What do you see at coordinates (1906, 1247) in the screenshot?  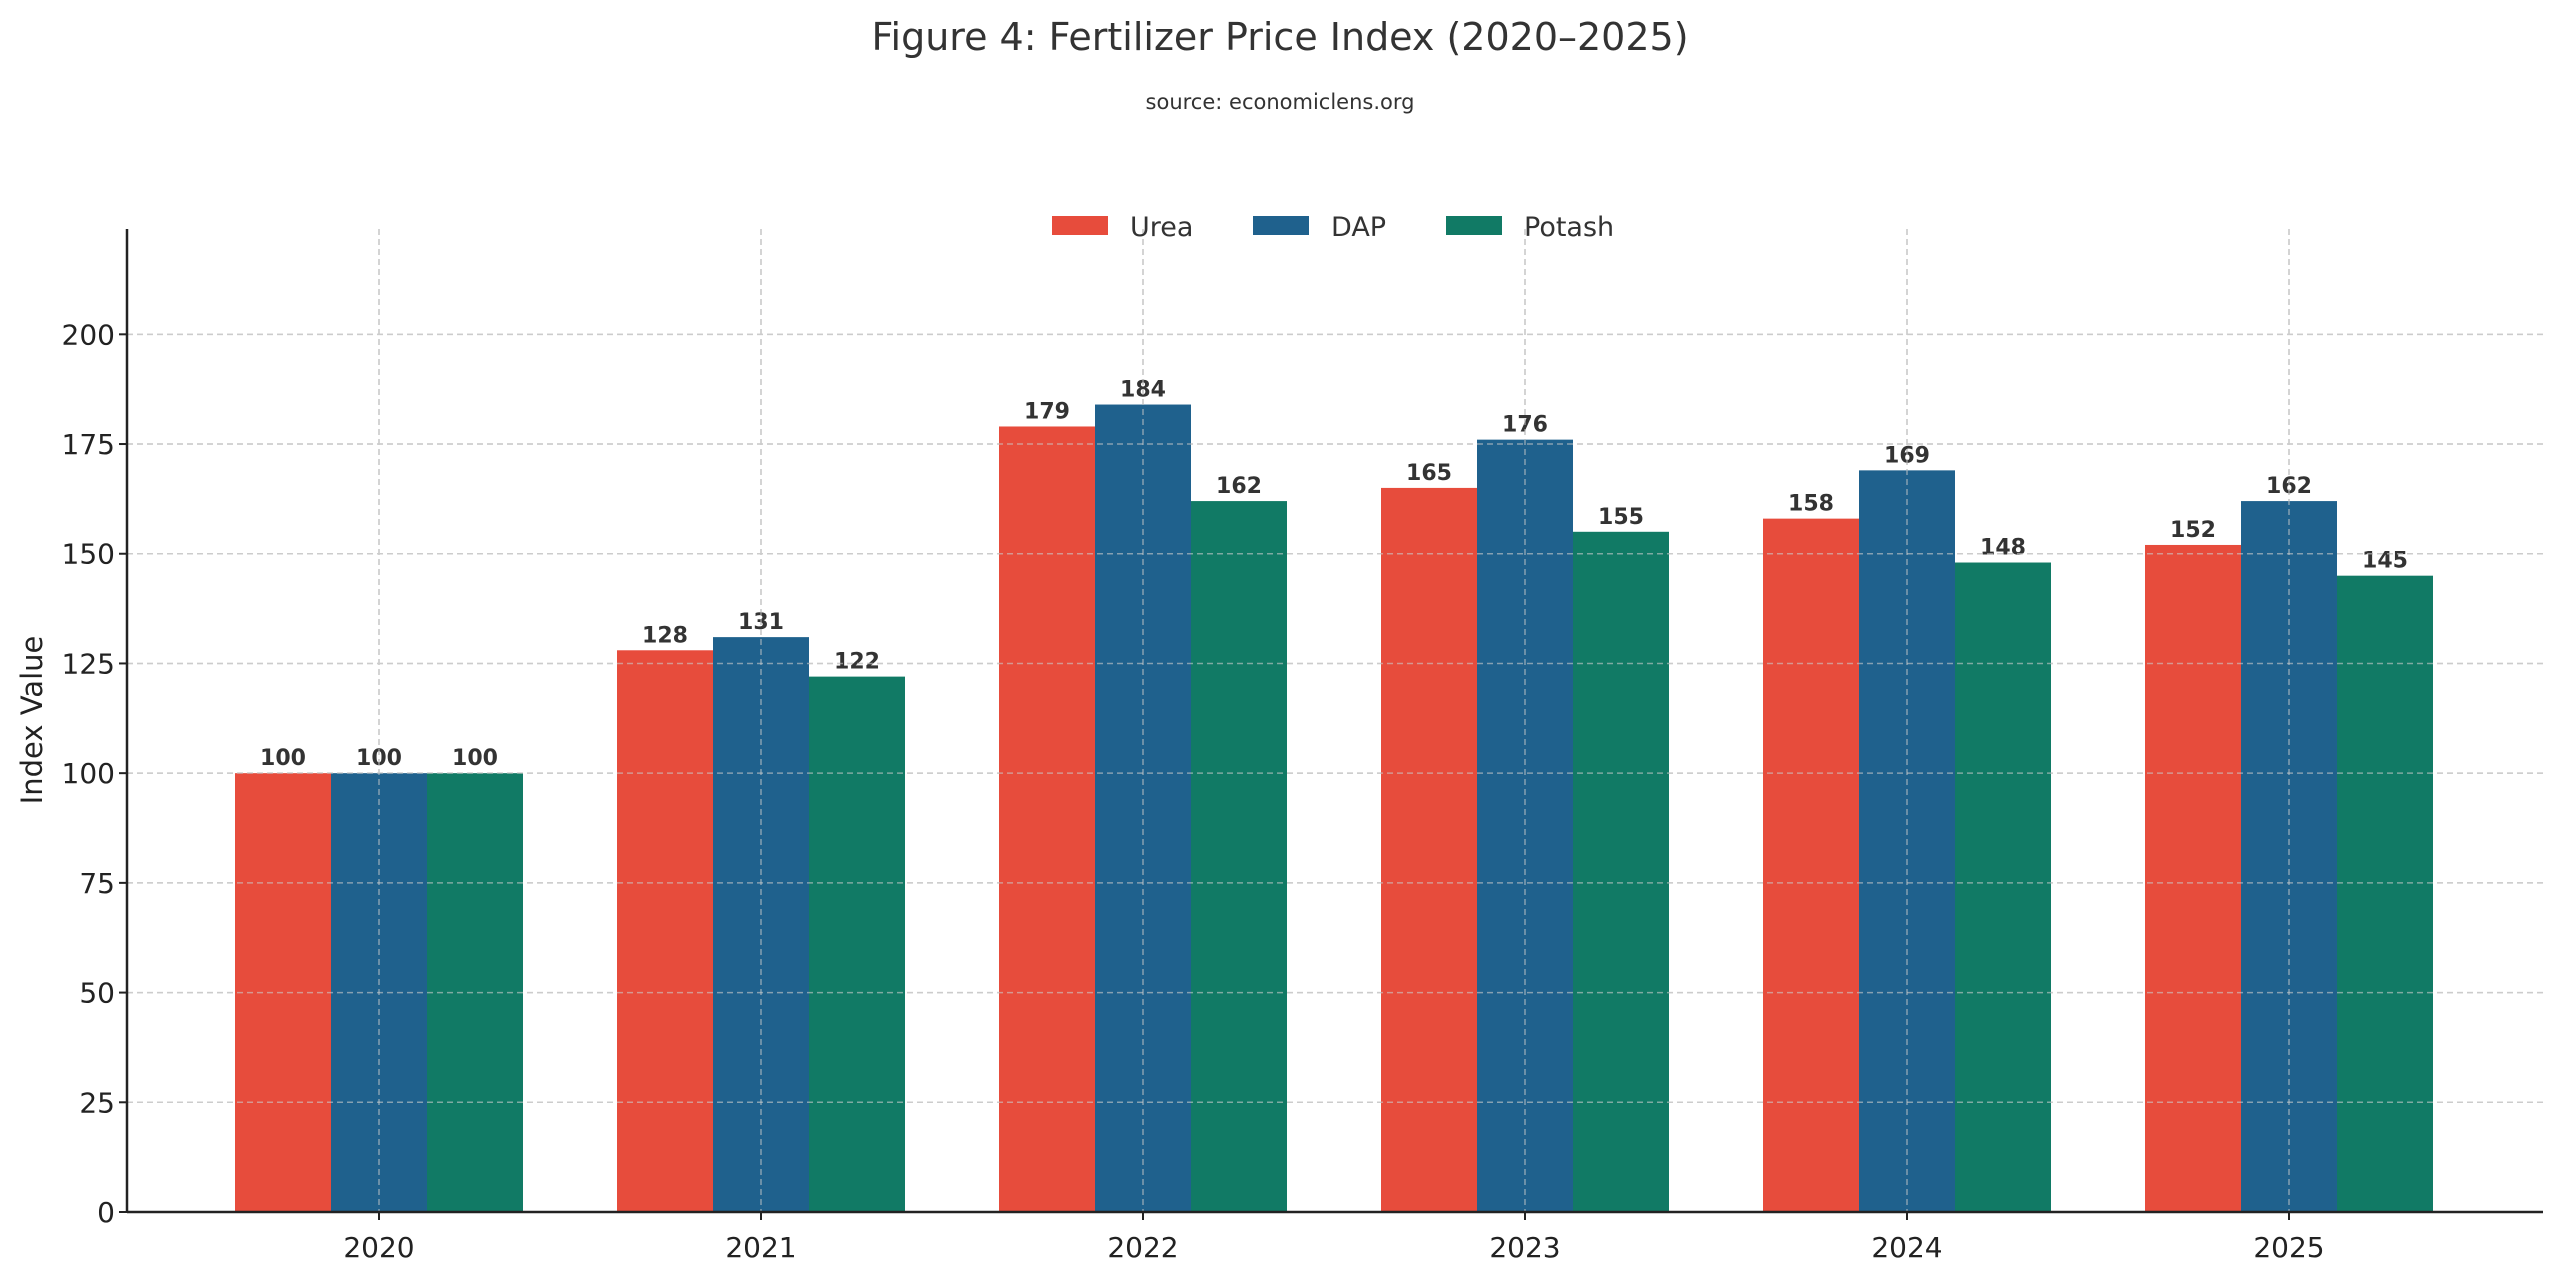 I see `x-tick-label: 2024` at bounding box center [1906, 1247].